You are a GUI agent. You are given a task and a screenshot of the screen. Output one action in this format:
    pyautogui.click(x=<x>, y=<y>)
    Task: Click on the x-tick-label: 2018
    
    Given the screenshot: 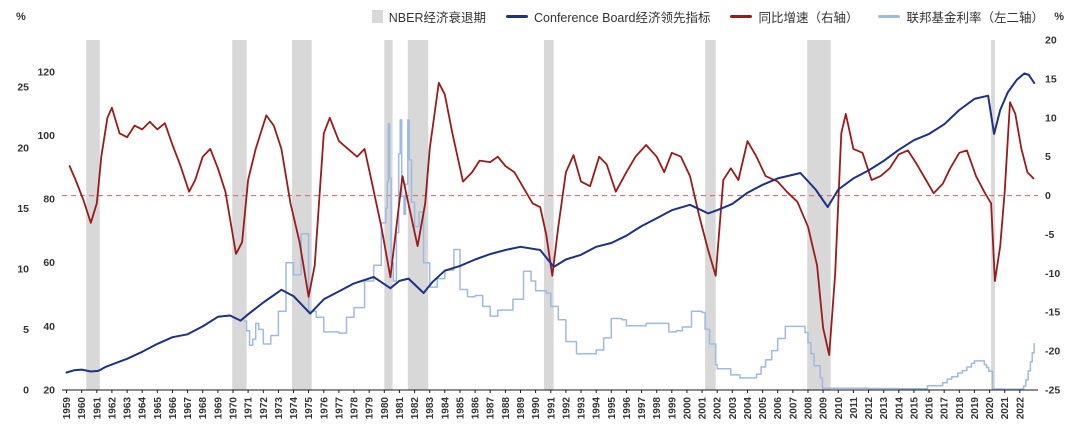 What is the action you would take?
    pyautogui.click(x=960, y=408)
    